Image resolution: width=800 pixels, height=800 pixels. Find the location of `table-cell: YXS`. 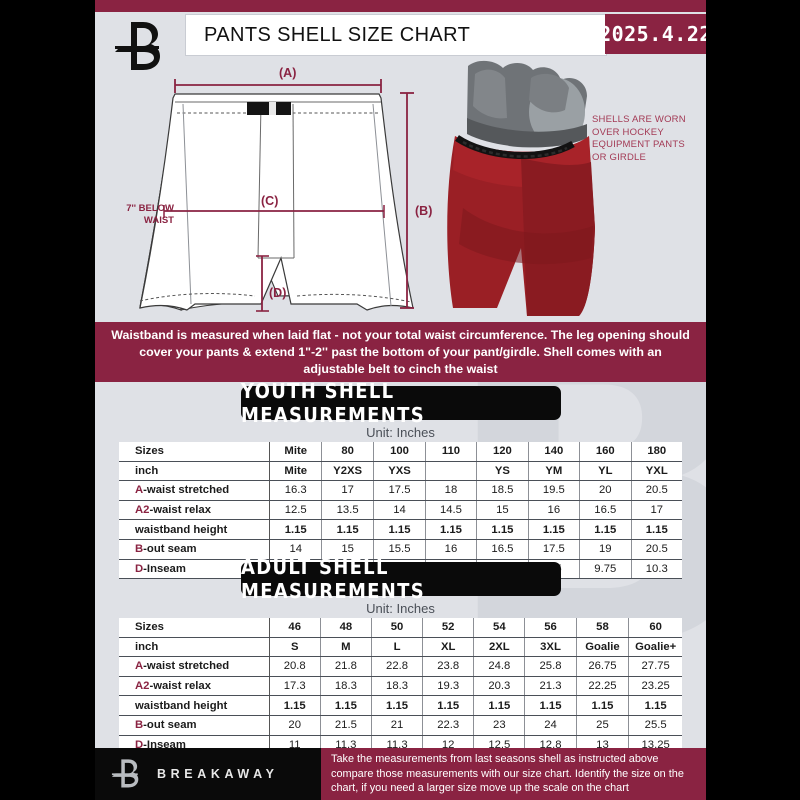

table-cell: YXS is located at coordinates (399, 471).